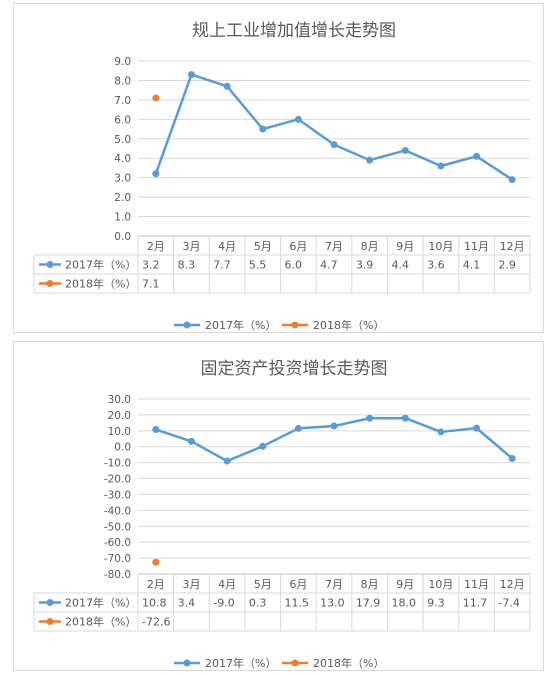 Image resolution: width=557 pixels, height=675 pixels. What do you see at coordinates (436, 265) in the screenshot?
I see `data-table-value: 3.6` at bounding box center [436, 265].